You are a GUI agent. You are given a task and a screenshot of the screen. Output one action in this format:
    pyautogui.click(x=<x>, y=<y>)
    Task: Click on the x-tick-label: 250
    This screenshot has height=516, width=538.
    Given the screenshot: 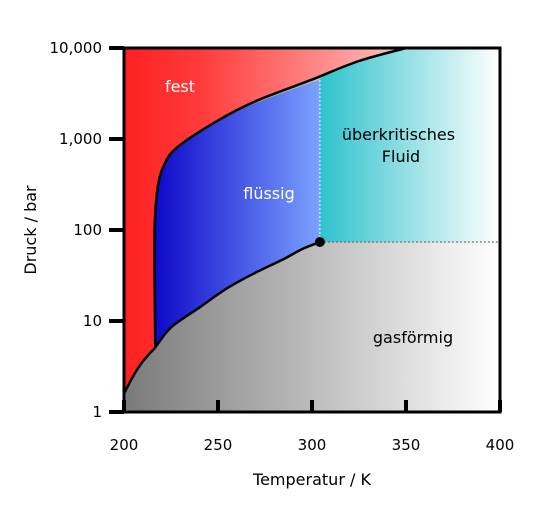 What is the action you would take?
    pyautogui.click(x=218, y=445)
    